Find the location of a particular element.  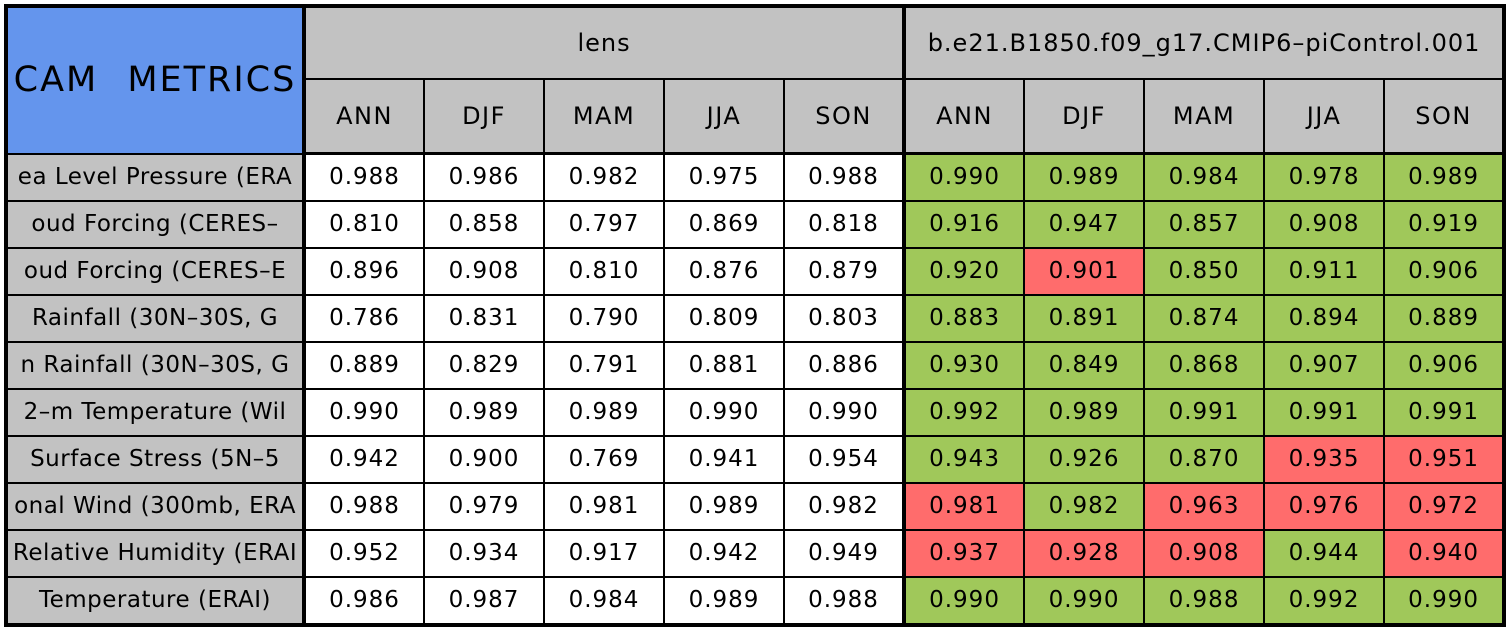

metric-cell: 0.797 is located at coordinates (604, 224).